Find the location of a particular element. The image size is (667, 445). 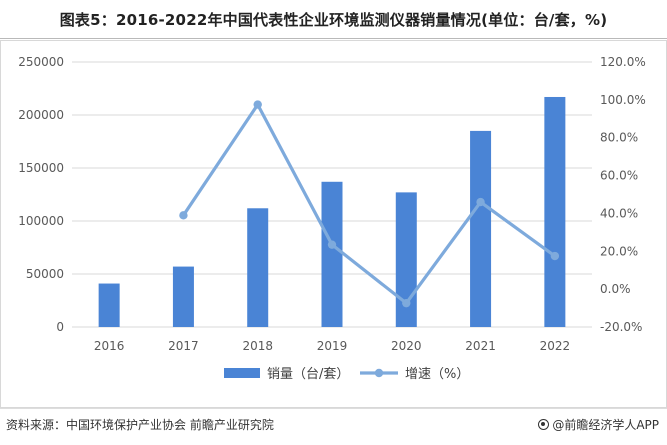

y-right-tick-label: 20.0% is located at coordinates (619, 251).